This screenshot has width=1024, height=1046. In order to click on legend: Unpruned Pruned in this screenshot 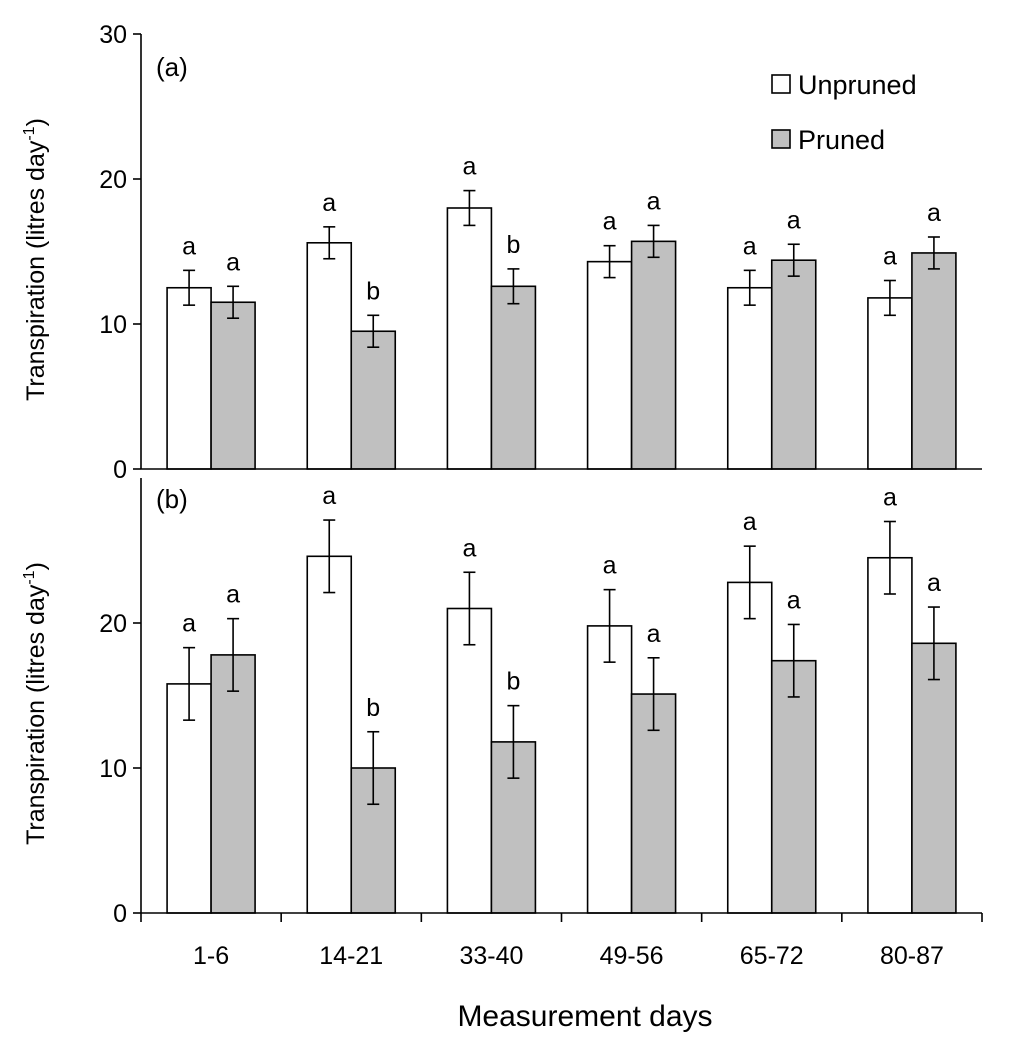, I will do `click(844, 112)`.